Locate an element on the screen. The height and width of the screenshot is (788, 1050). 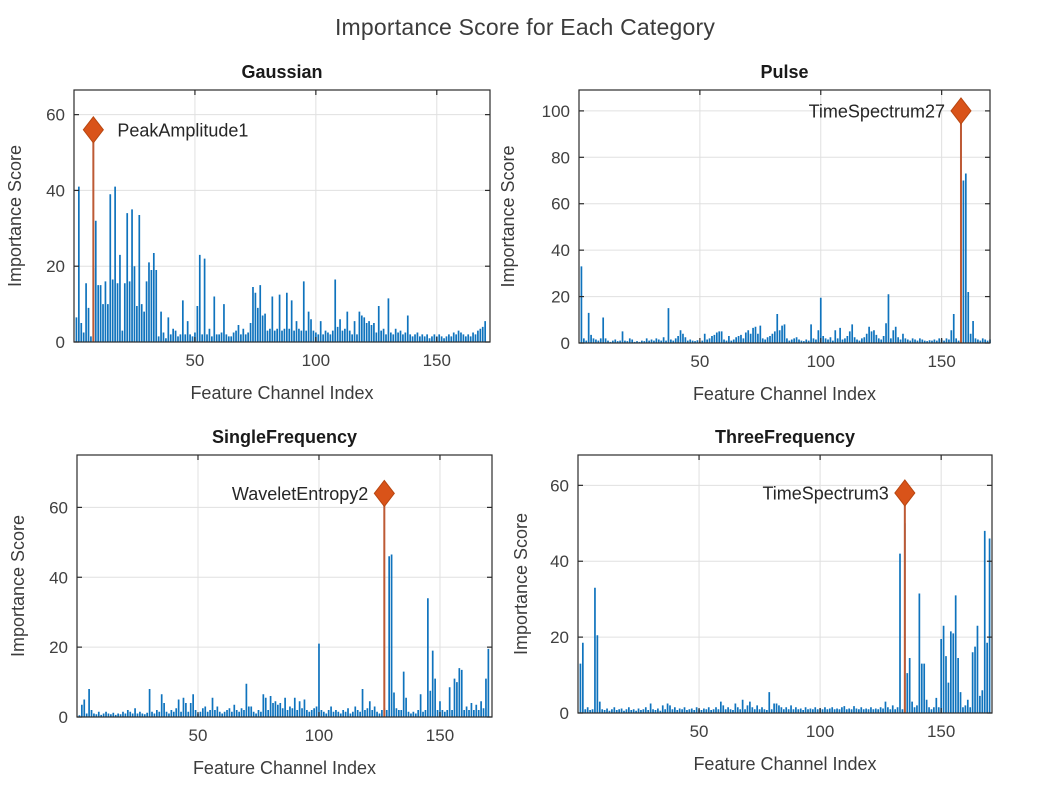
subplot-title: ThreeFrequency is located at coordinates (785, 437).